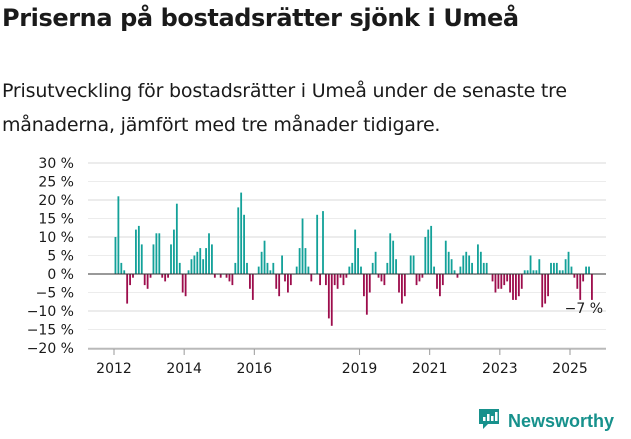  What do you see at coordinates (55, 294) in the screenshot?
I see `y-tick-label: −5 %` at bounding box center [55, 294].